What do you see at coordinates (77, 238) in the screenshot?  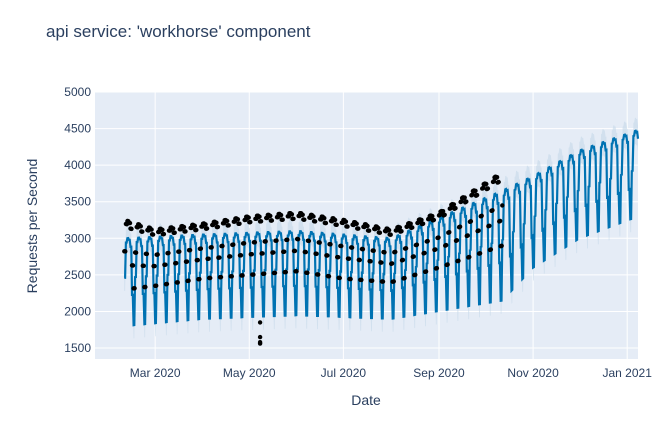 I see `y-tick-label: 3000` at bounding box center [77, 238].